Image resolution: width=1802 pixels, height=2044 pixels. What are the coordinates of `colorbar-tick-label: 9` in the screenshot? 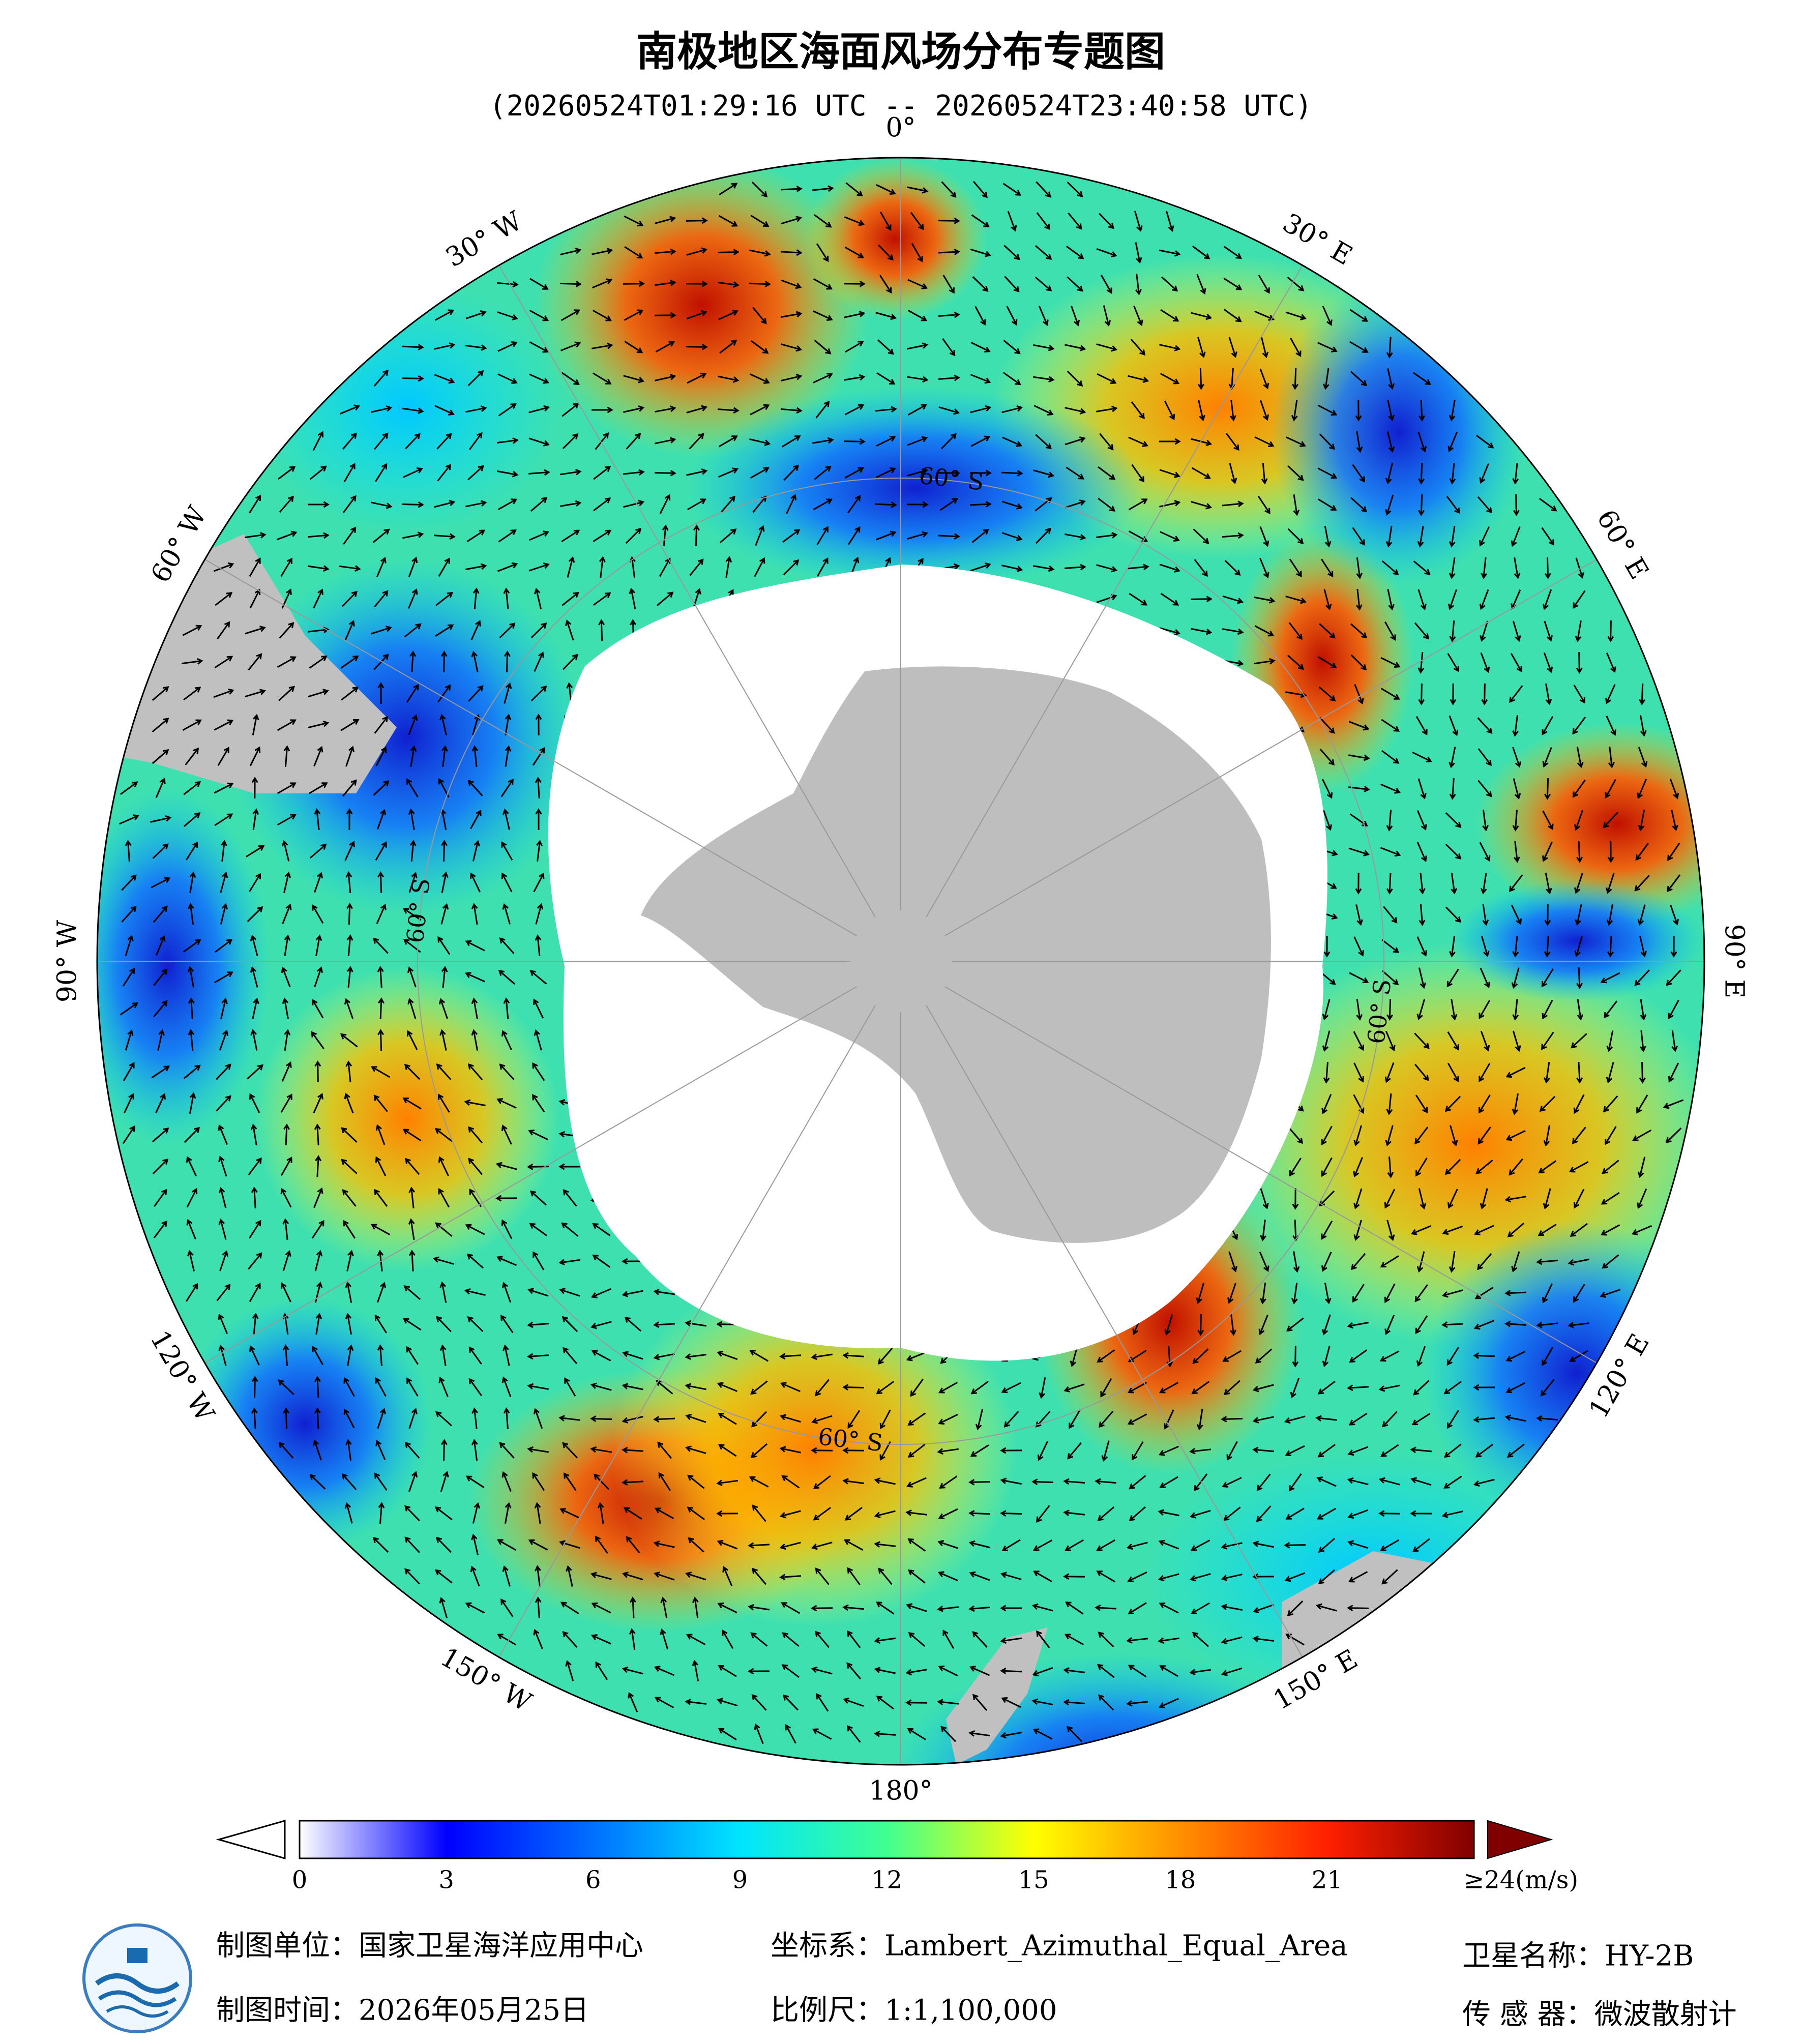 It's located at (740, 1880).